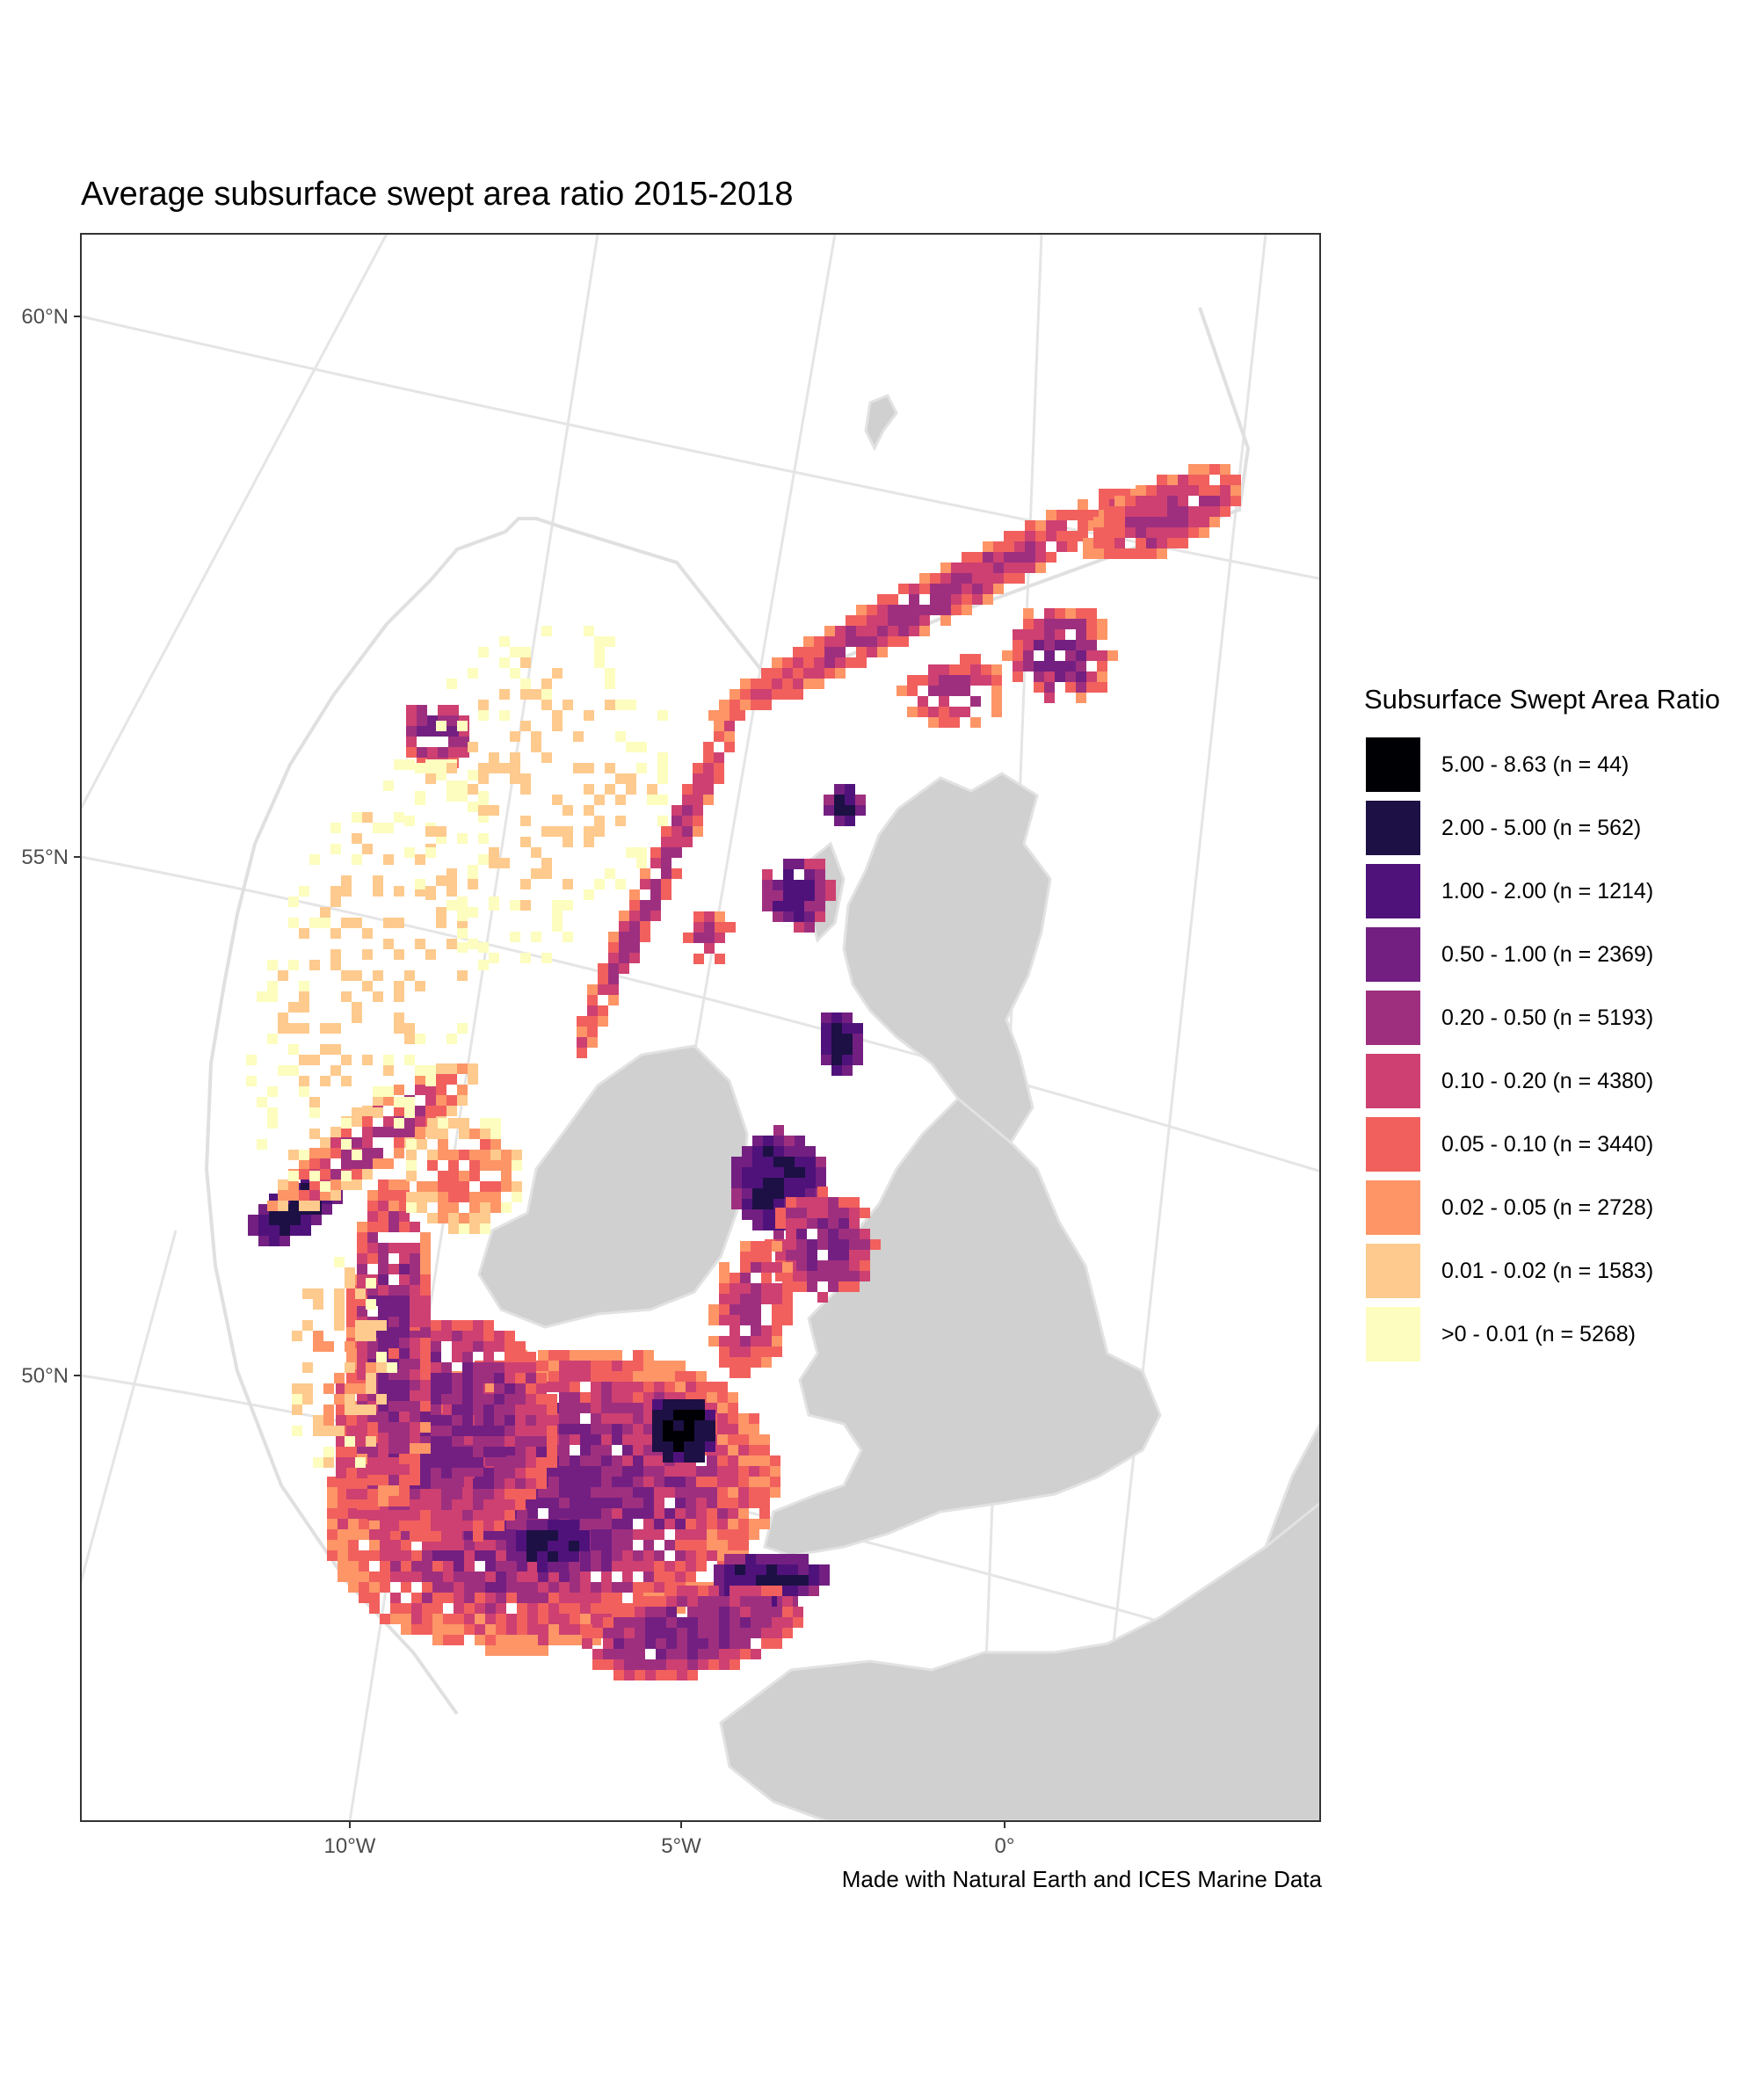  Describe the element at coordinates (1547, 1080) in the screenshot. I see `legend-label: 0.10 - 0.20 (n = 4380)` at that location.